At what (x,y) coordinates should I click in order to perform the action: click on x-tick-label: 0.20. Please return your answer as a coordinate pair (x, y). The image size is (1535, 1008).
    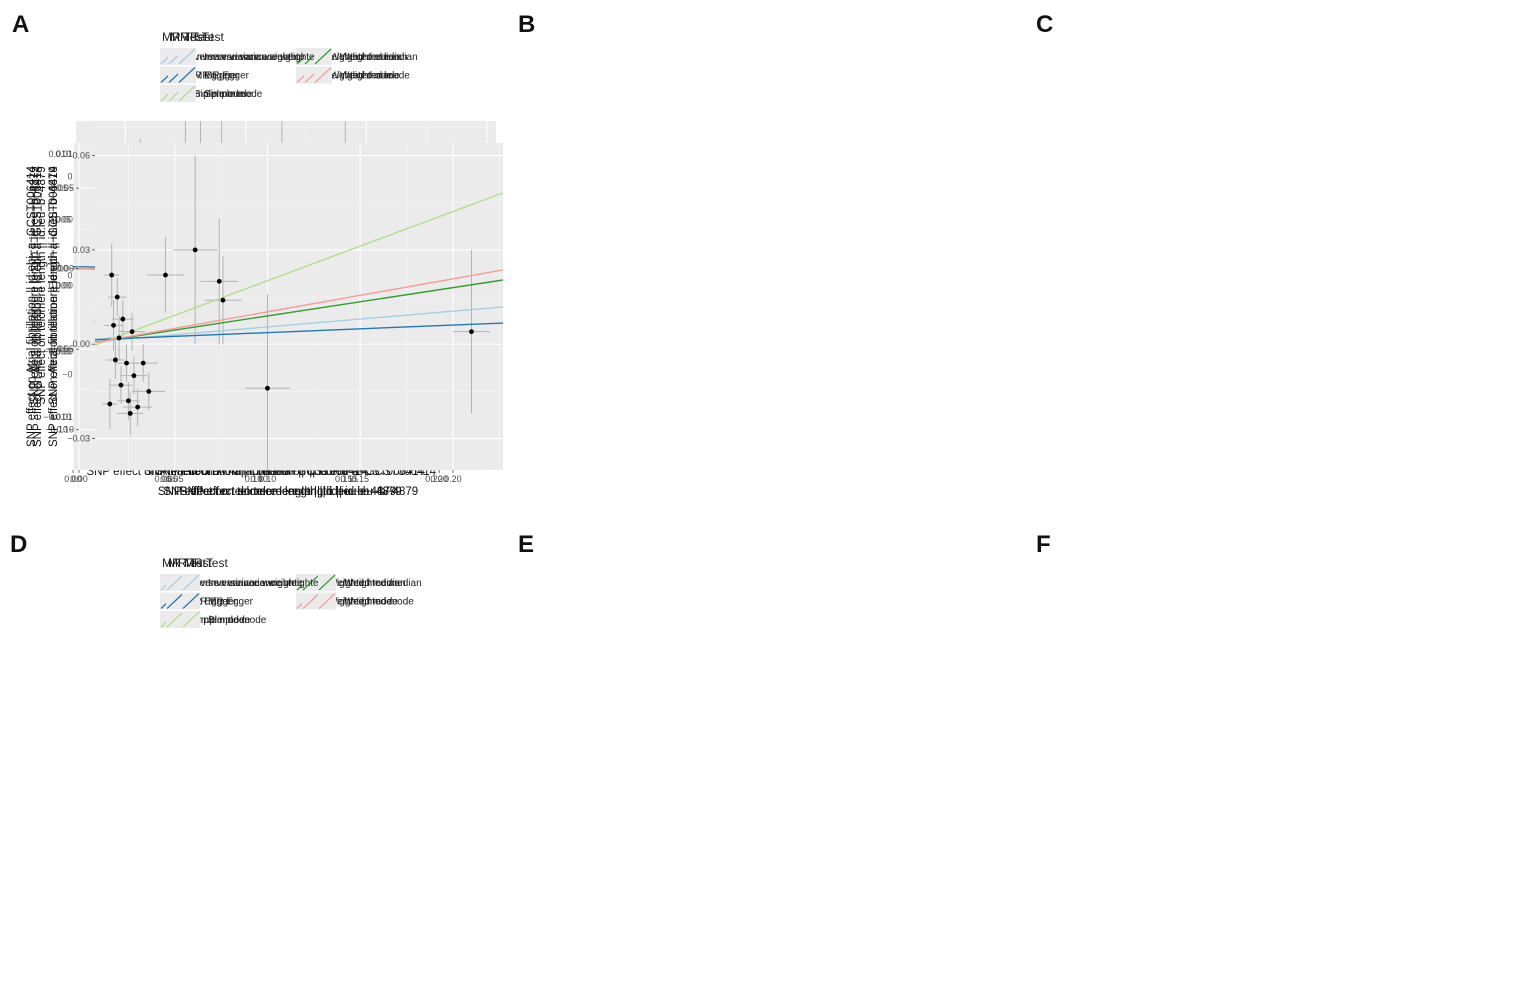
    Looking at the image, I should click on (439, 479).